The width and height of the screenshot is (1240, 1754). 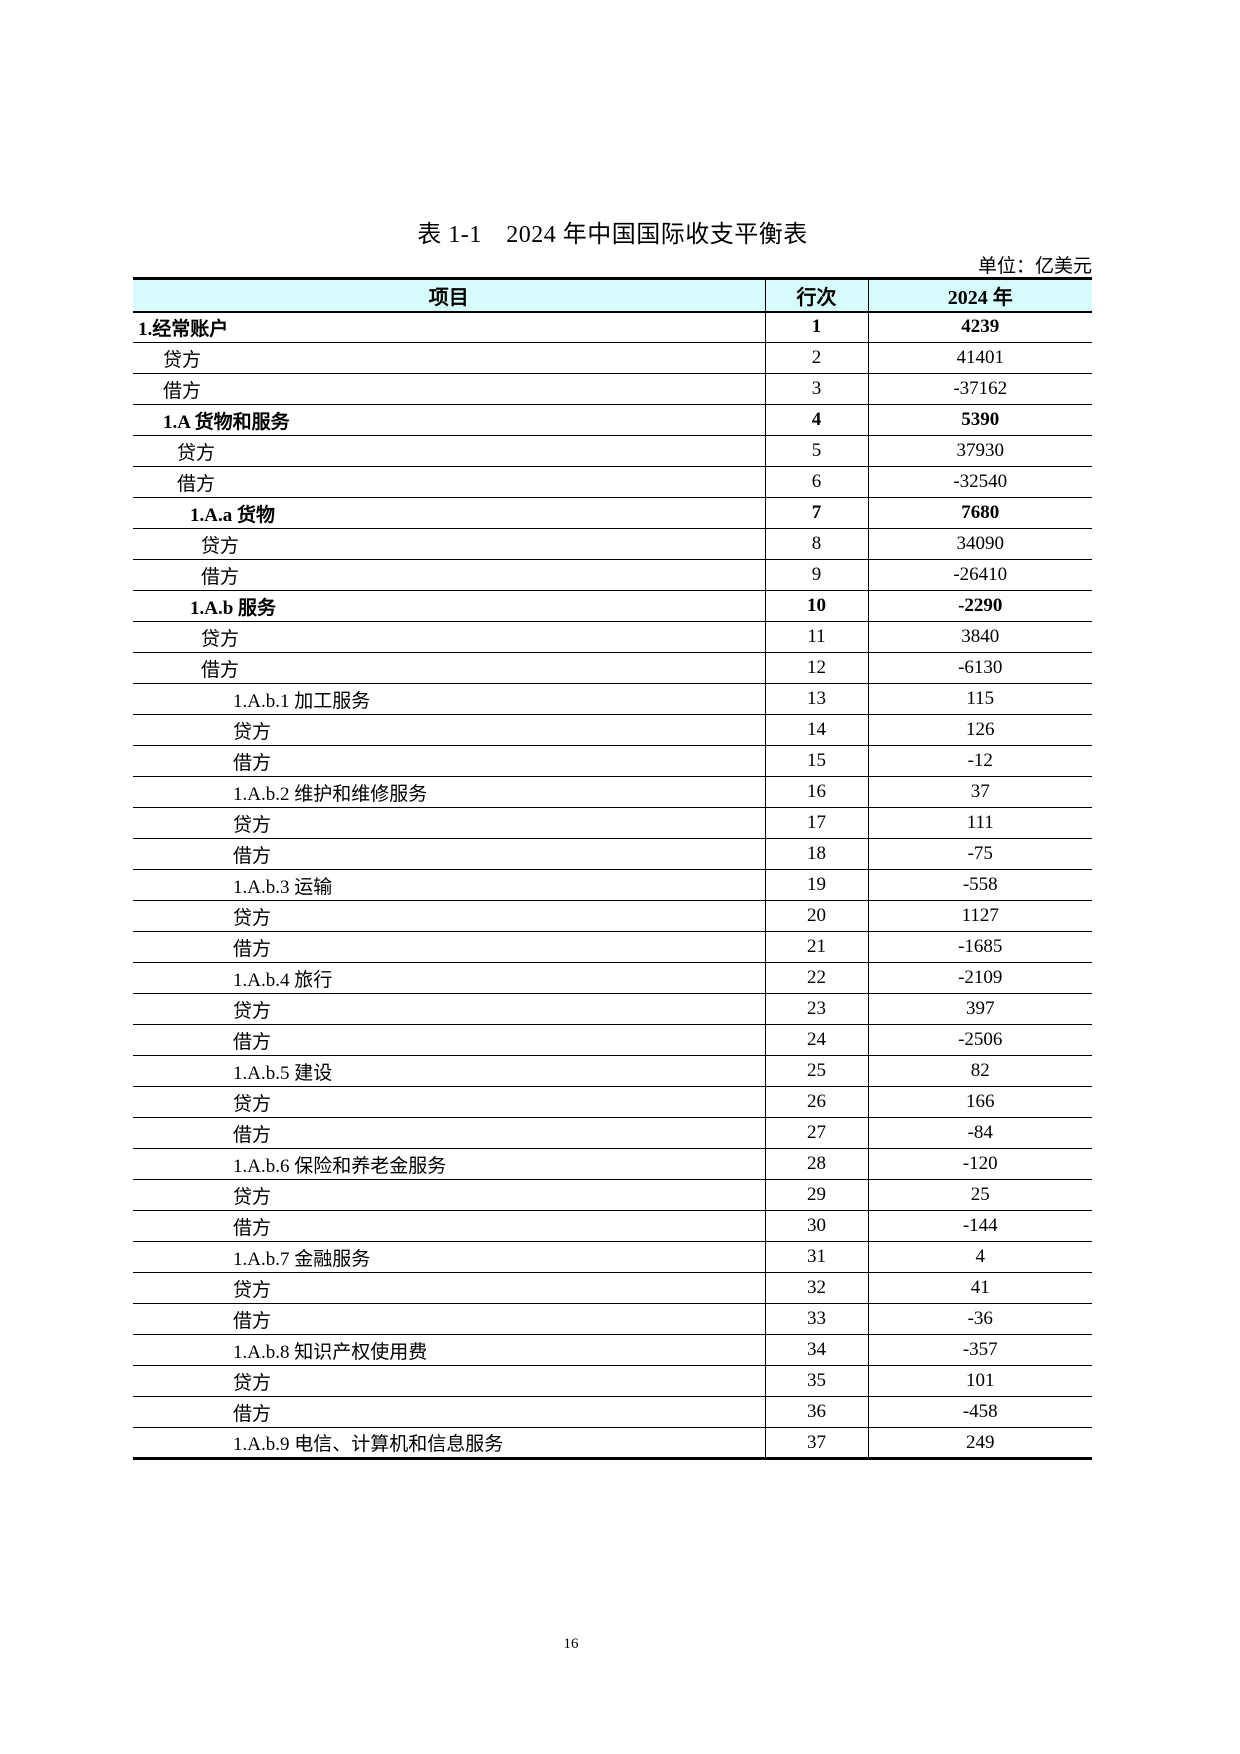 I want to click on row-item-label: 1.A.a 货物, so click(x=449, y=513).